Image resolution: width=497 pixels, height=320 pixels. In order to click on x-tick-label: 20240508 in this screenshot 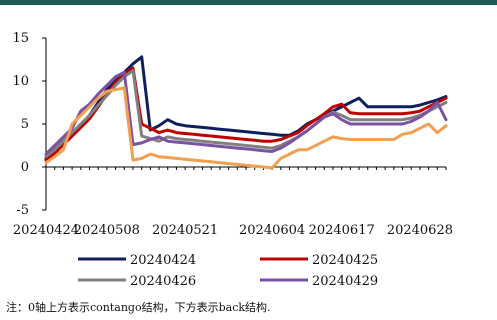, I will do `click(107, 230)`.